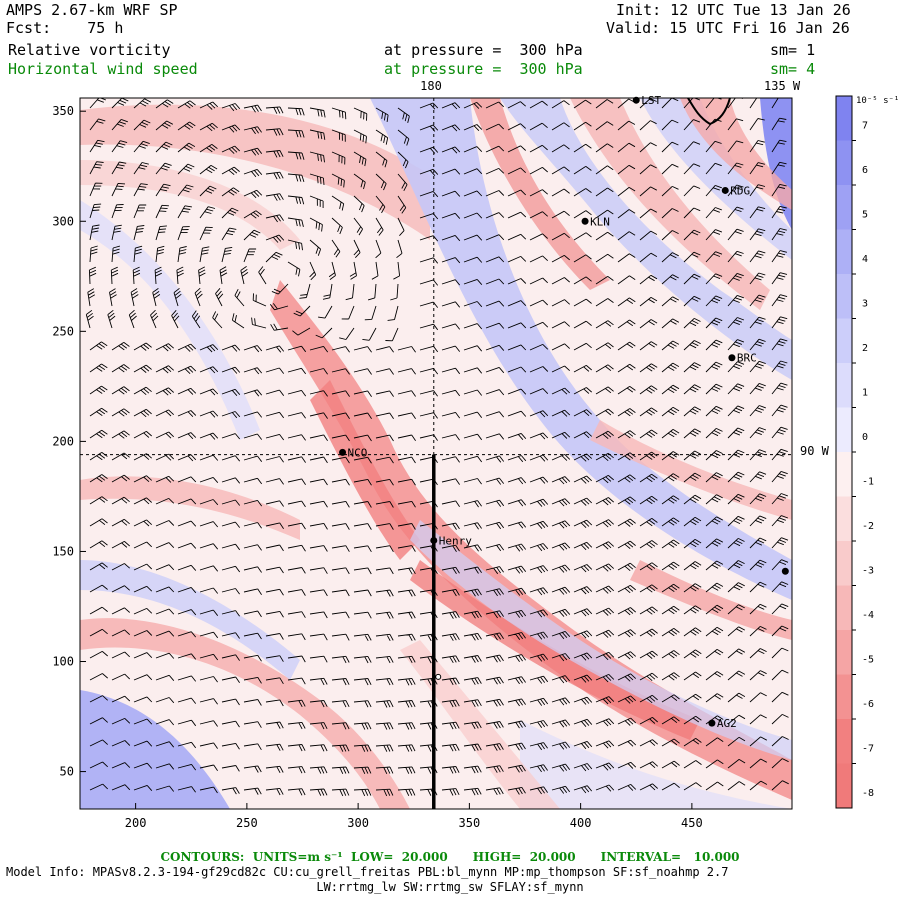 This screenshot has width=900, height=900. What do you see at coordinates (63, 551) in the screenshot?
I see `y-tick-label: 150` at bounding box center [63, 551].